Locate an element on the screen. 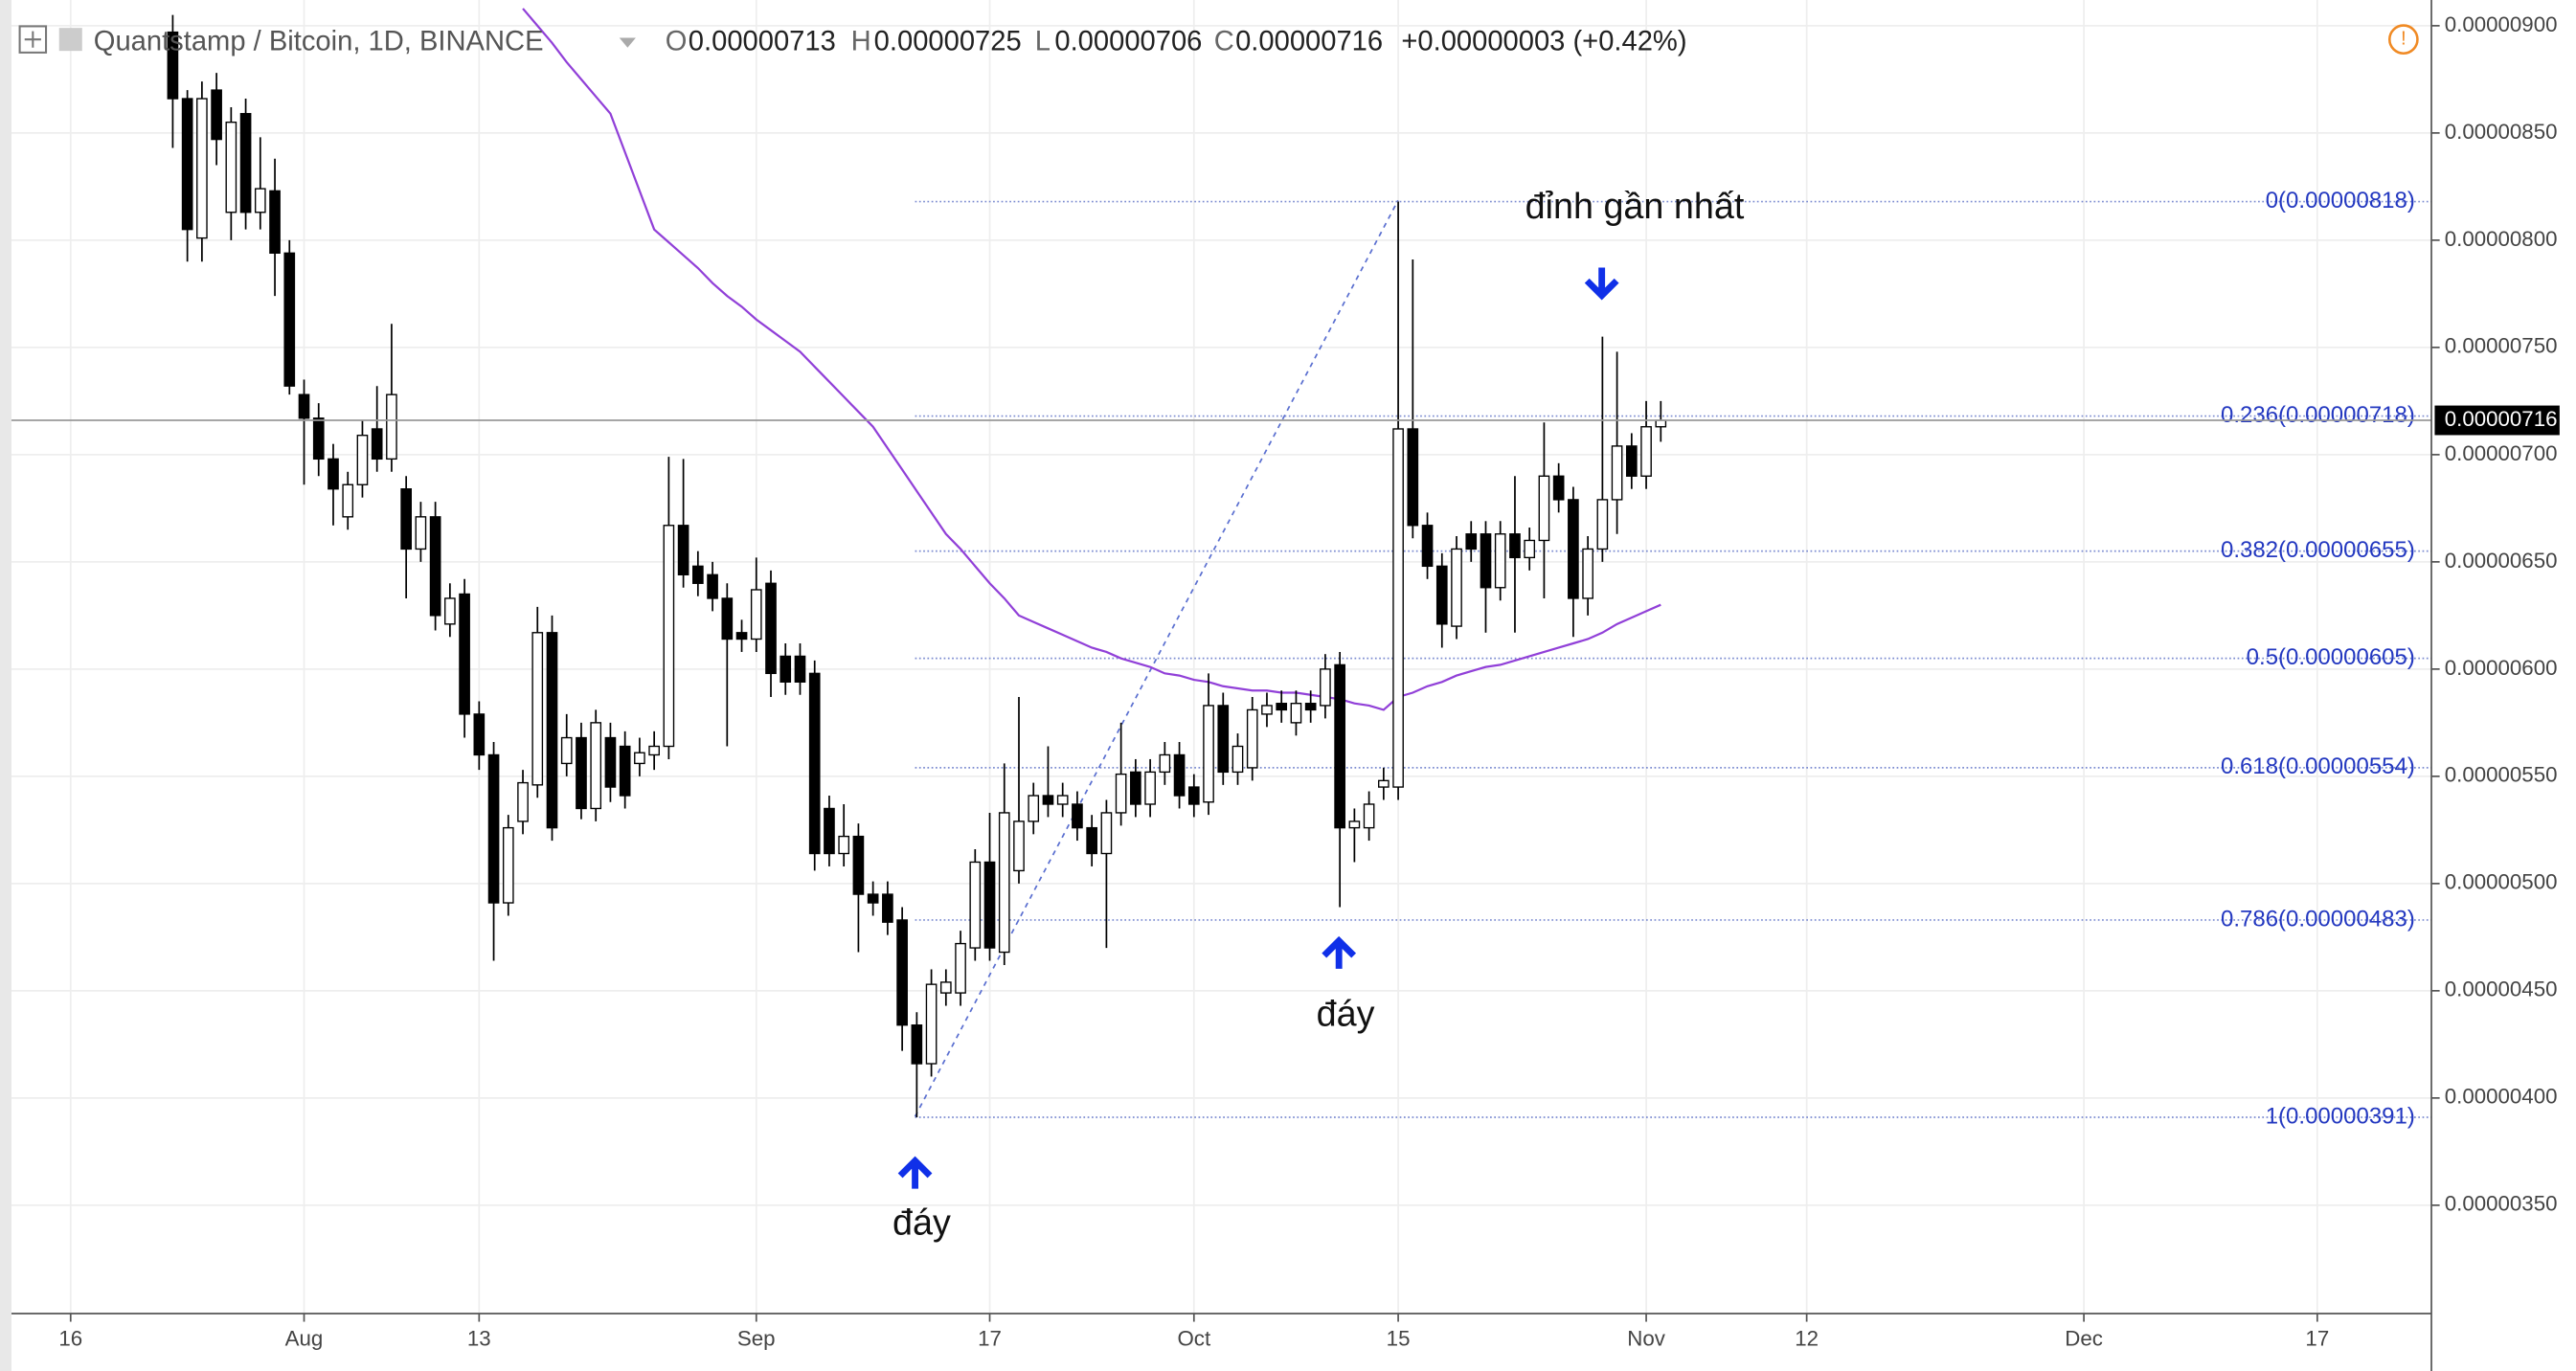 The height and width of the screenshot is (1371, 2576). ohlc-key: H is located at coordinates (861, 41).